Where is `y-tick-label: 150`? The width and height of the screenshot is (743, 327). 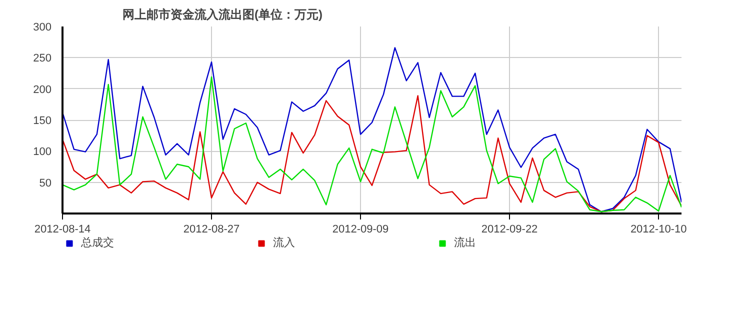
y-tick-label: 150 is located at coordinates (42, 121).